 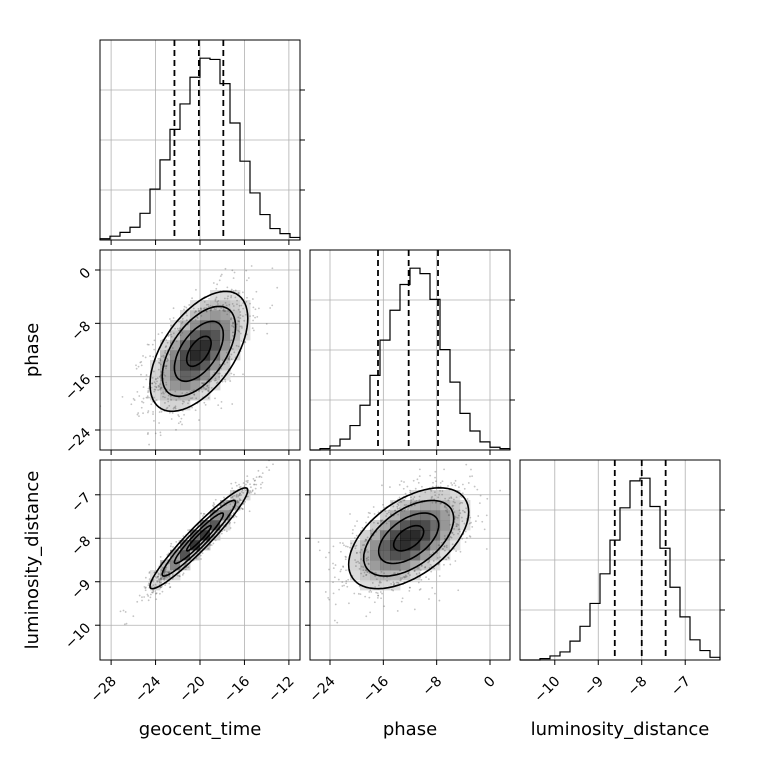 What do you see at coordinates (81, 503) in the screenshot?
I see `y-tick-label-luminosity_distance: −7` at bounding box center [81, 503].